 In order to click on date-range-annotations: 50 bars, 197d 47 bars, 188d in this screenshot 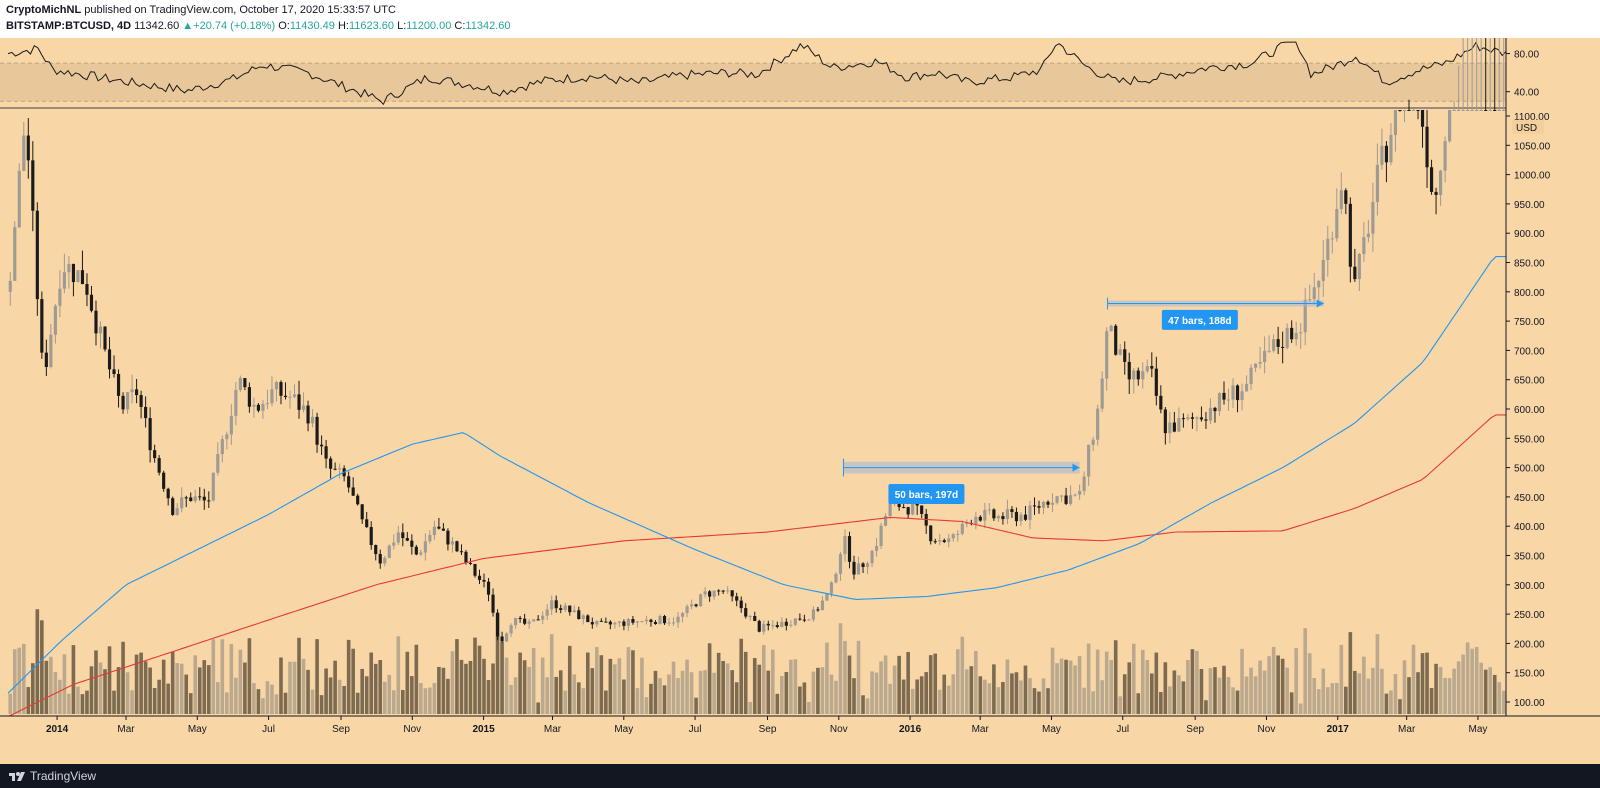, I will do `click(1083, 400)`.